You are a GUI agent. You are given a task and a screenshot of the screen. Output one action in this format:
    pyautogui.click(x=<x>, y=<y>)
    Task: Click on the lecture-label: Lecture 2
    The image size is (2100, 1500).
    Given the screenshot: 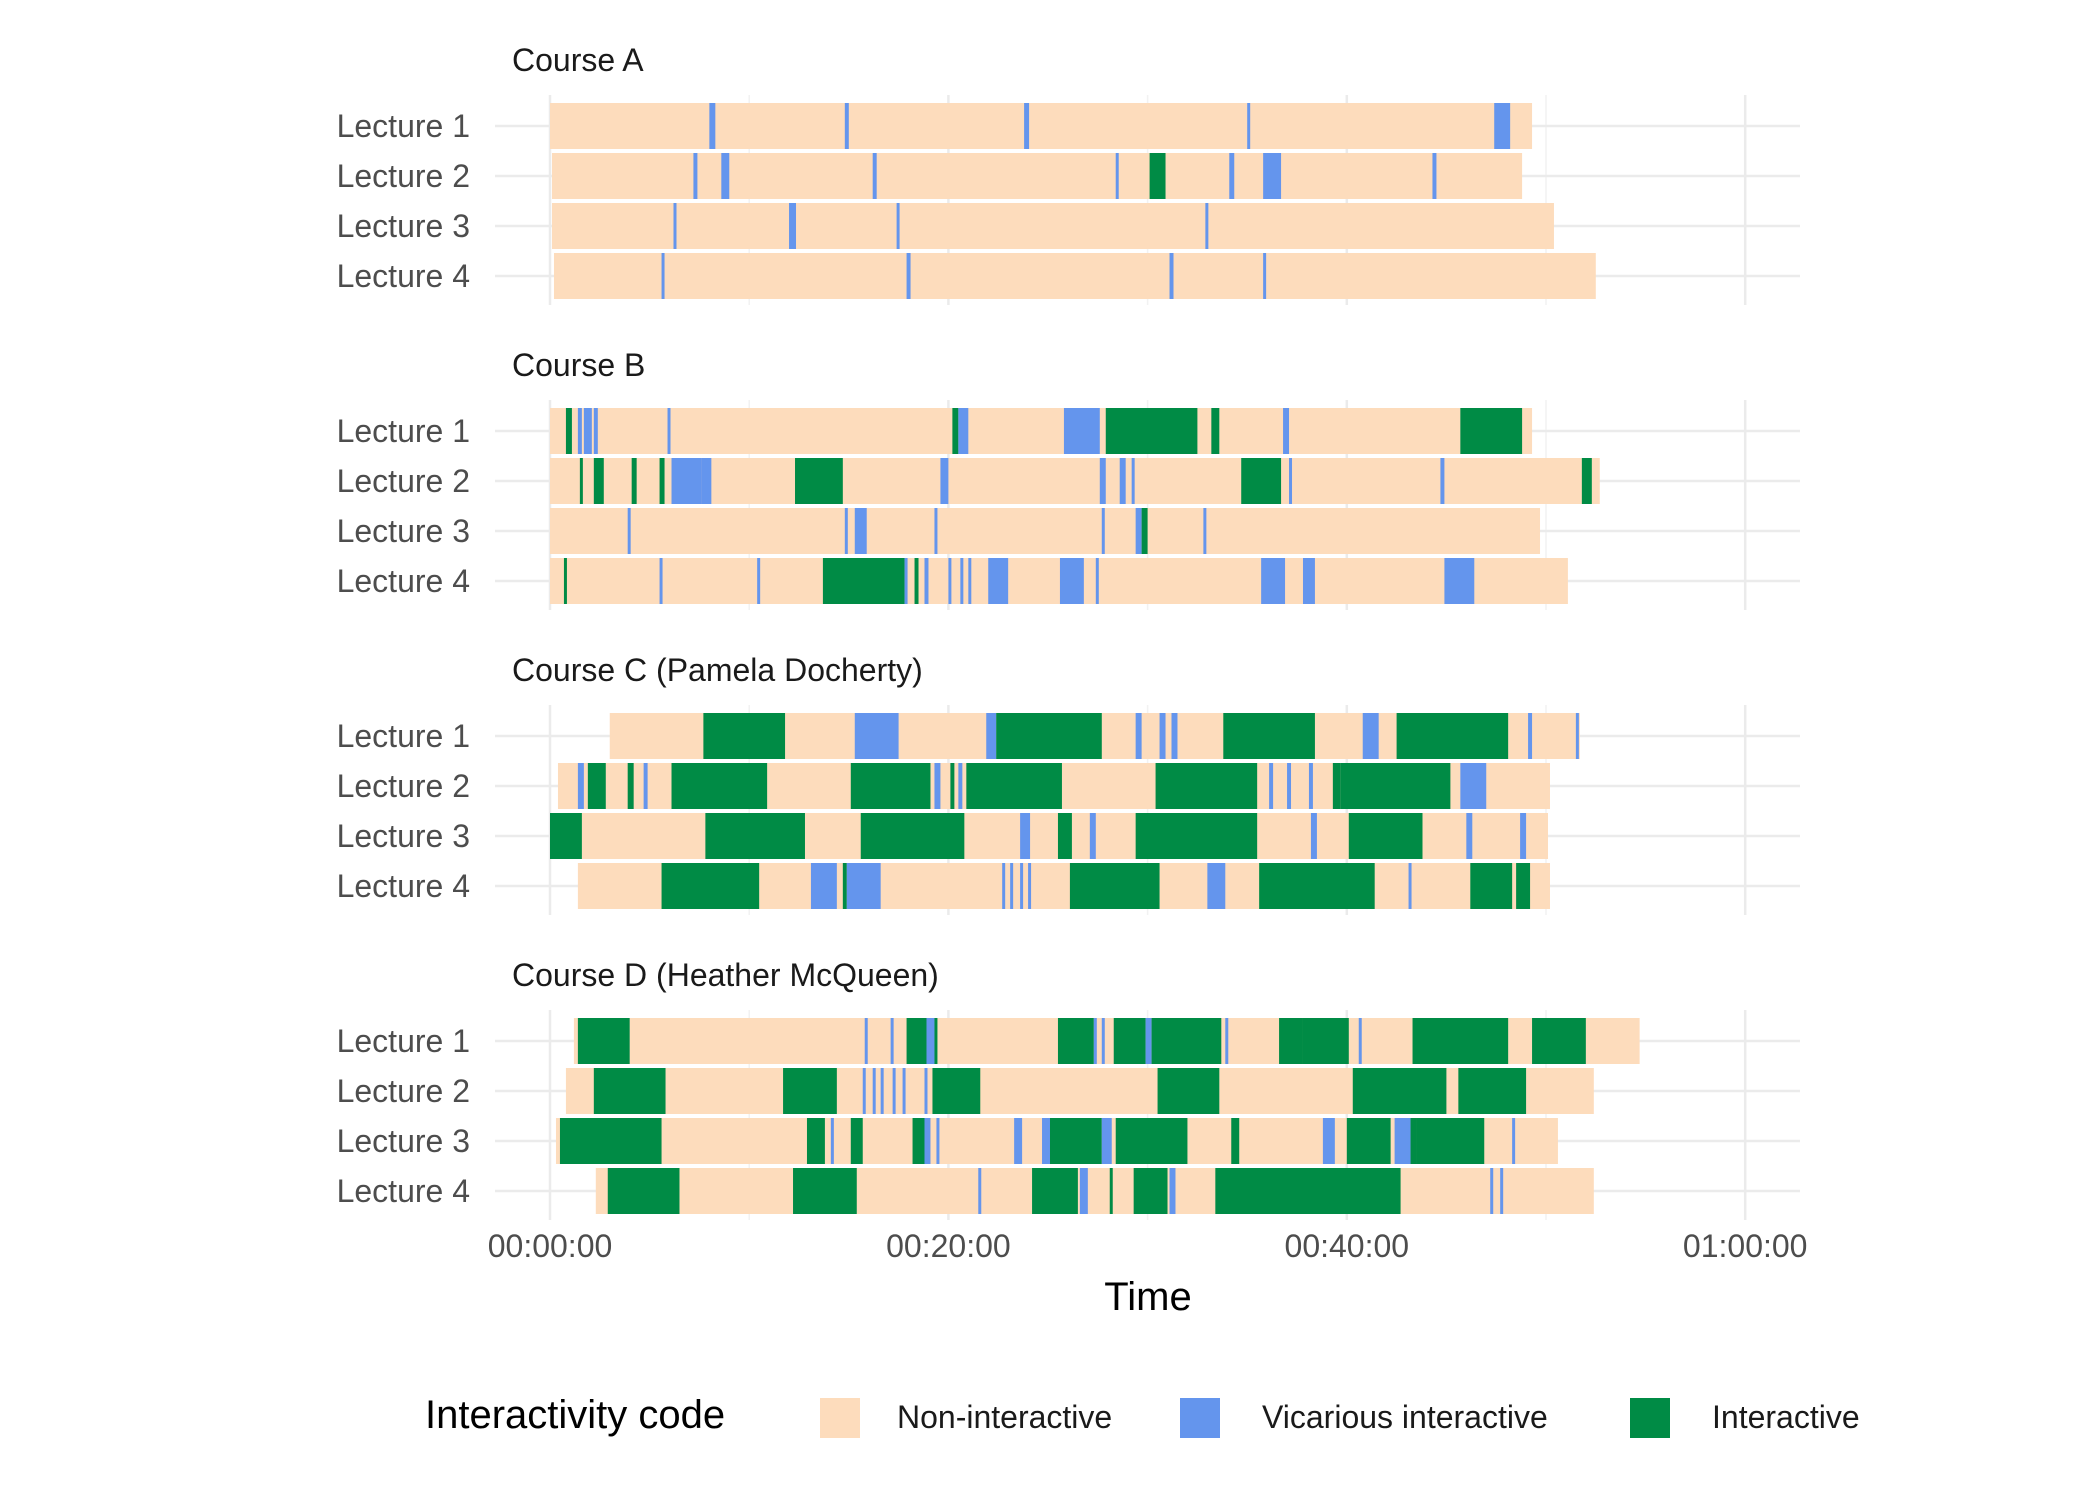 What is the action you would take?
    pyautogui.click(x=403, y=1091)
    